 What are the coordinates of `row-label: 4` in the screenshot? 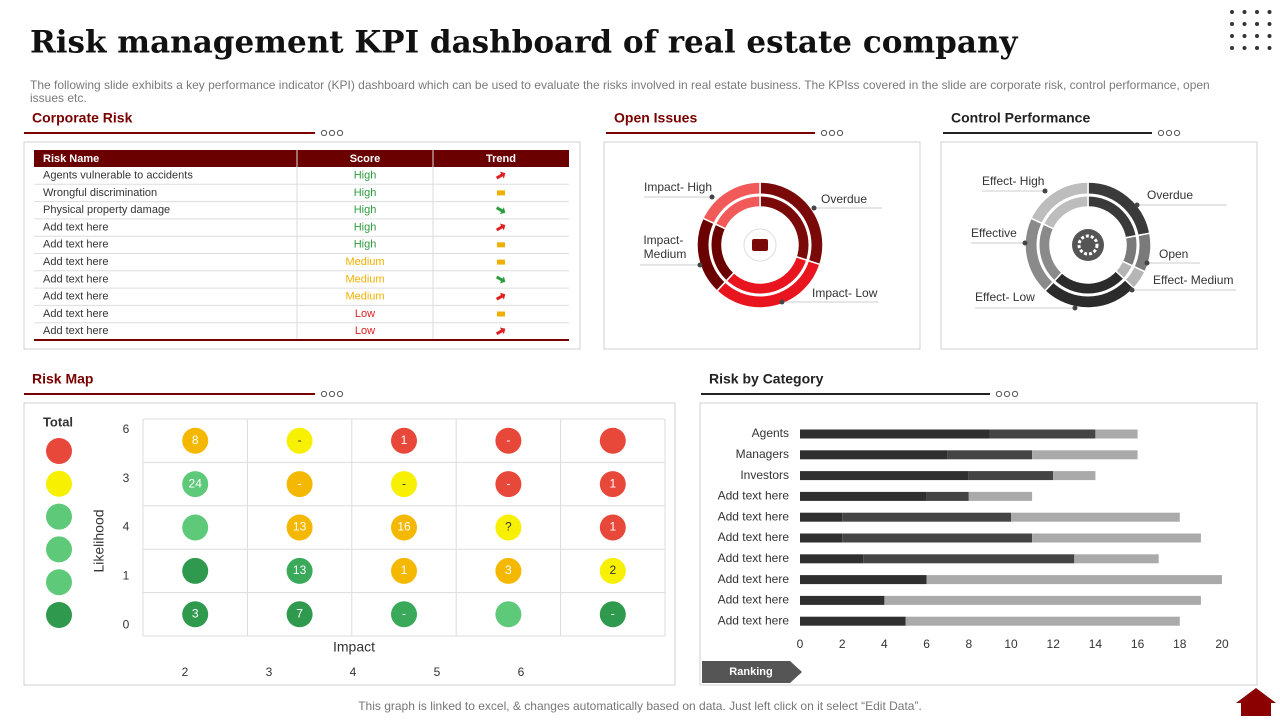 It's located at (126, 527).